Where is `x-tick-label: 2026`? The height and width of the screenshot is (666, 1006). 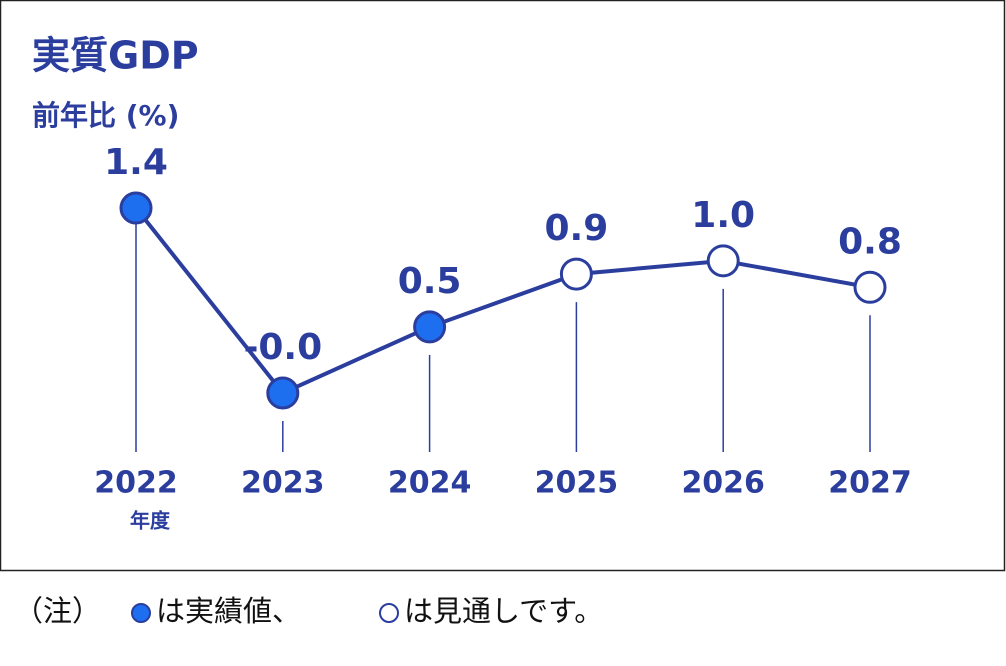
x-tick-label: 2026 is located at coordinates (723, 483).